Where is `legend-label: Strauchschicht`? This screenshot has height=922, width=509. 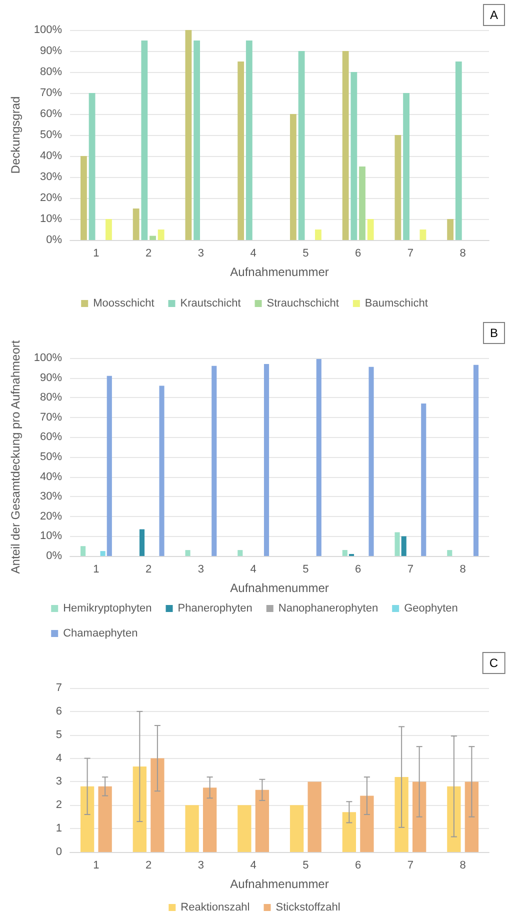 legend-label: Strauchschicht is located at coordinates (302, 304).